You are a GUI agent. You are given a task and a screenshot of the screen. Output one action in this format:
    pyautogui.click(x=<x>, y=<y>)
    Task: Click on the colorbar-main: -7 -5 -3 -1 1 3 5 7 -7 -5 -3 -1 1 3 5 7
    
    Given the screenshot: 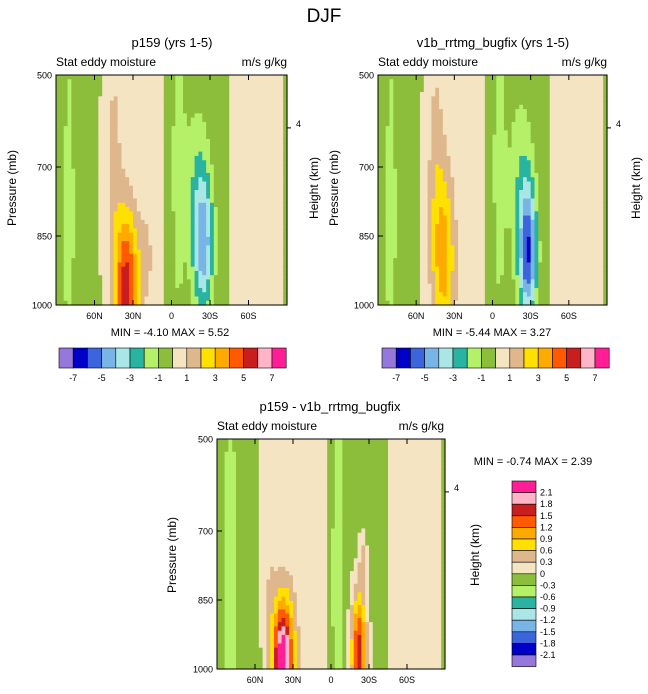 What is the action you would take?
    pyautogui.click(x=334, y=365)
    